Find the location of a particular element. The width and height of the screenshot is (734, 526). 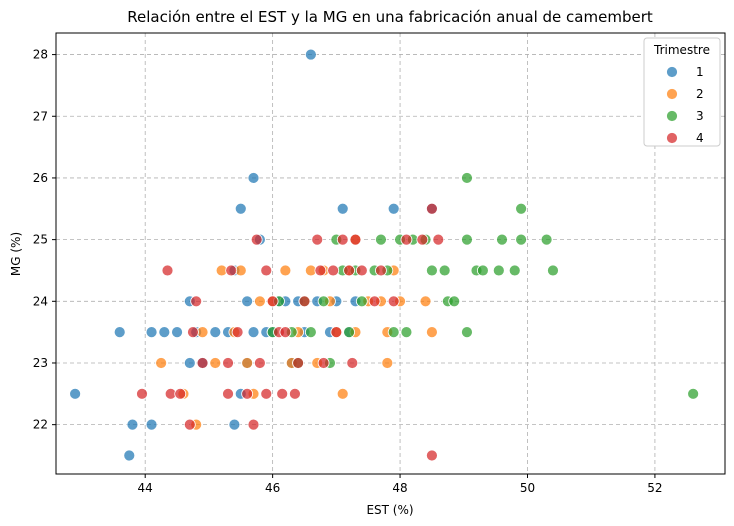

legend: Trimestre 1 2 3 4 is located at coordinates (682, 92).